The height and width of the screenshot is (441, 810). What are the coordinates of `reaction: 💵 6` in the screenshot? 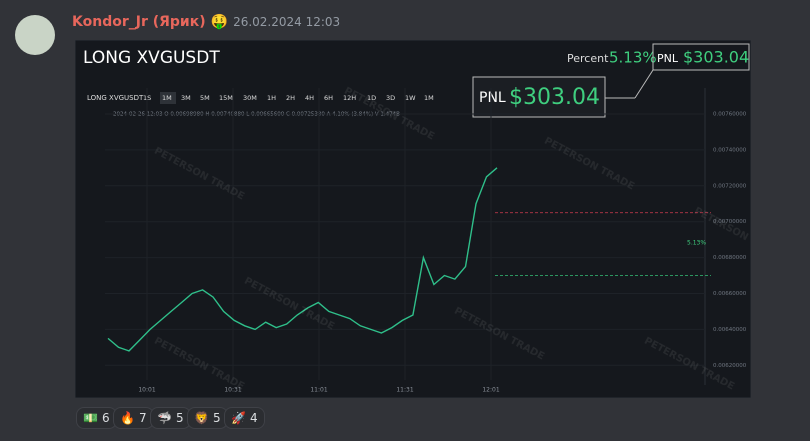 It's located at (96, 418).